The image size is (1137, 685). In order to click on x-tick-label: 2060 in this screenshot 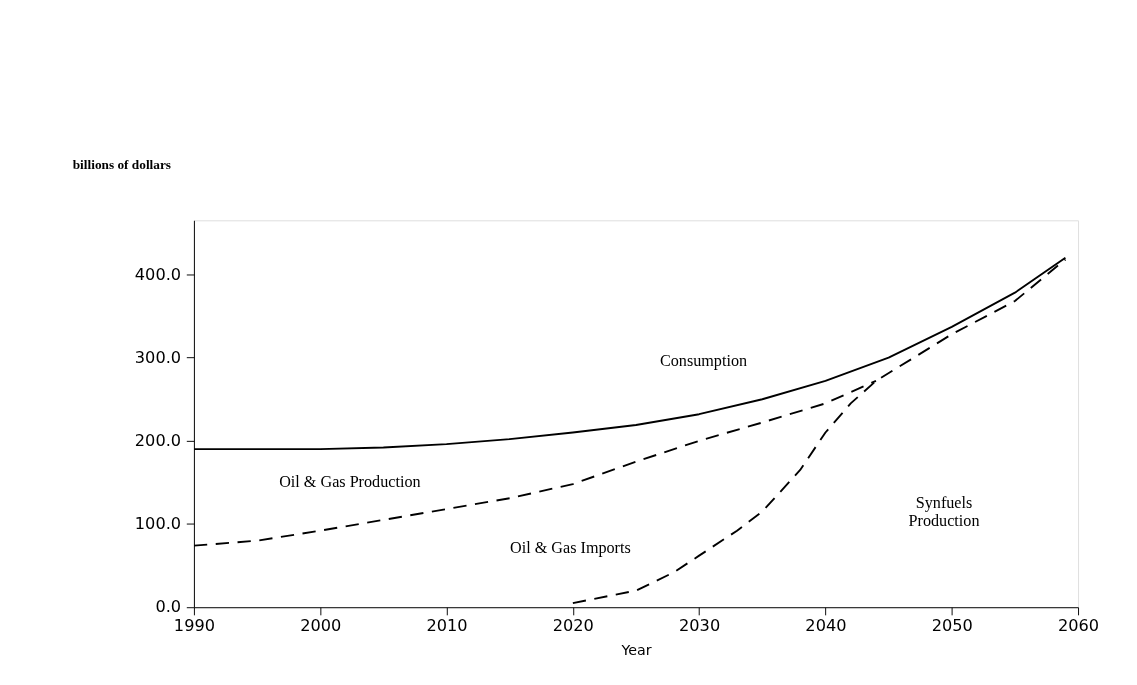, I will do `click(1078, 626)`.